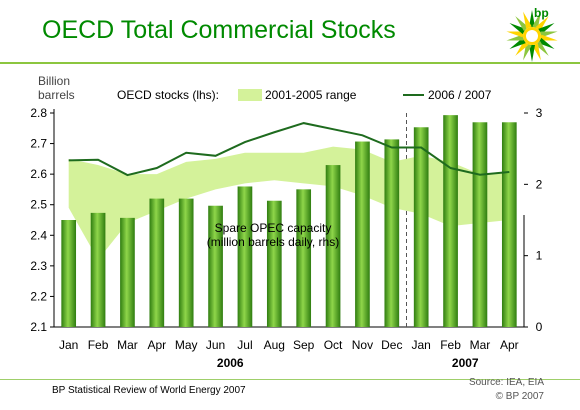  I want to click on legend-range-label: 2001-2005 range, so click(311, 95).